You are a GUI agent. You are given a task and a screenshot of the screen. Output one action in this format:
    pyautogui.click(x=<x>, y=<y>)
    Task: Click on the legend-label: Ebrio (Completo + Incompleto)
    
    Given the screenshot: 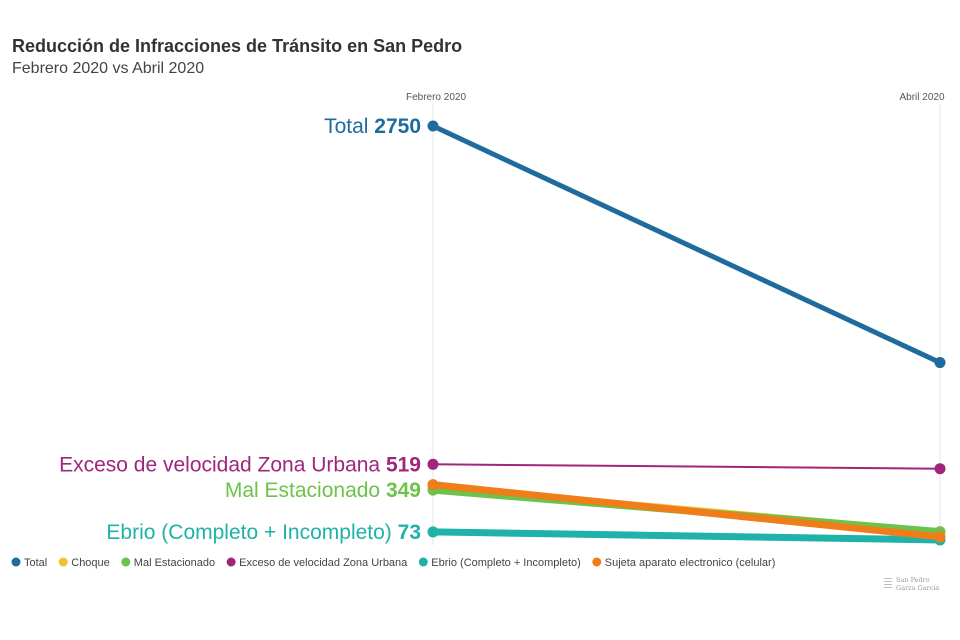 What is the action you would take?
    pyautogui.click(x=505, y=563)
    